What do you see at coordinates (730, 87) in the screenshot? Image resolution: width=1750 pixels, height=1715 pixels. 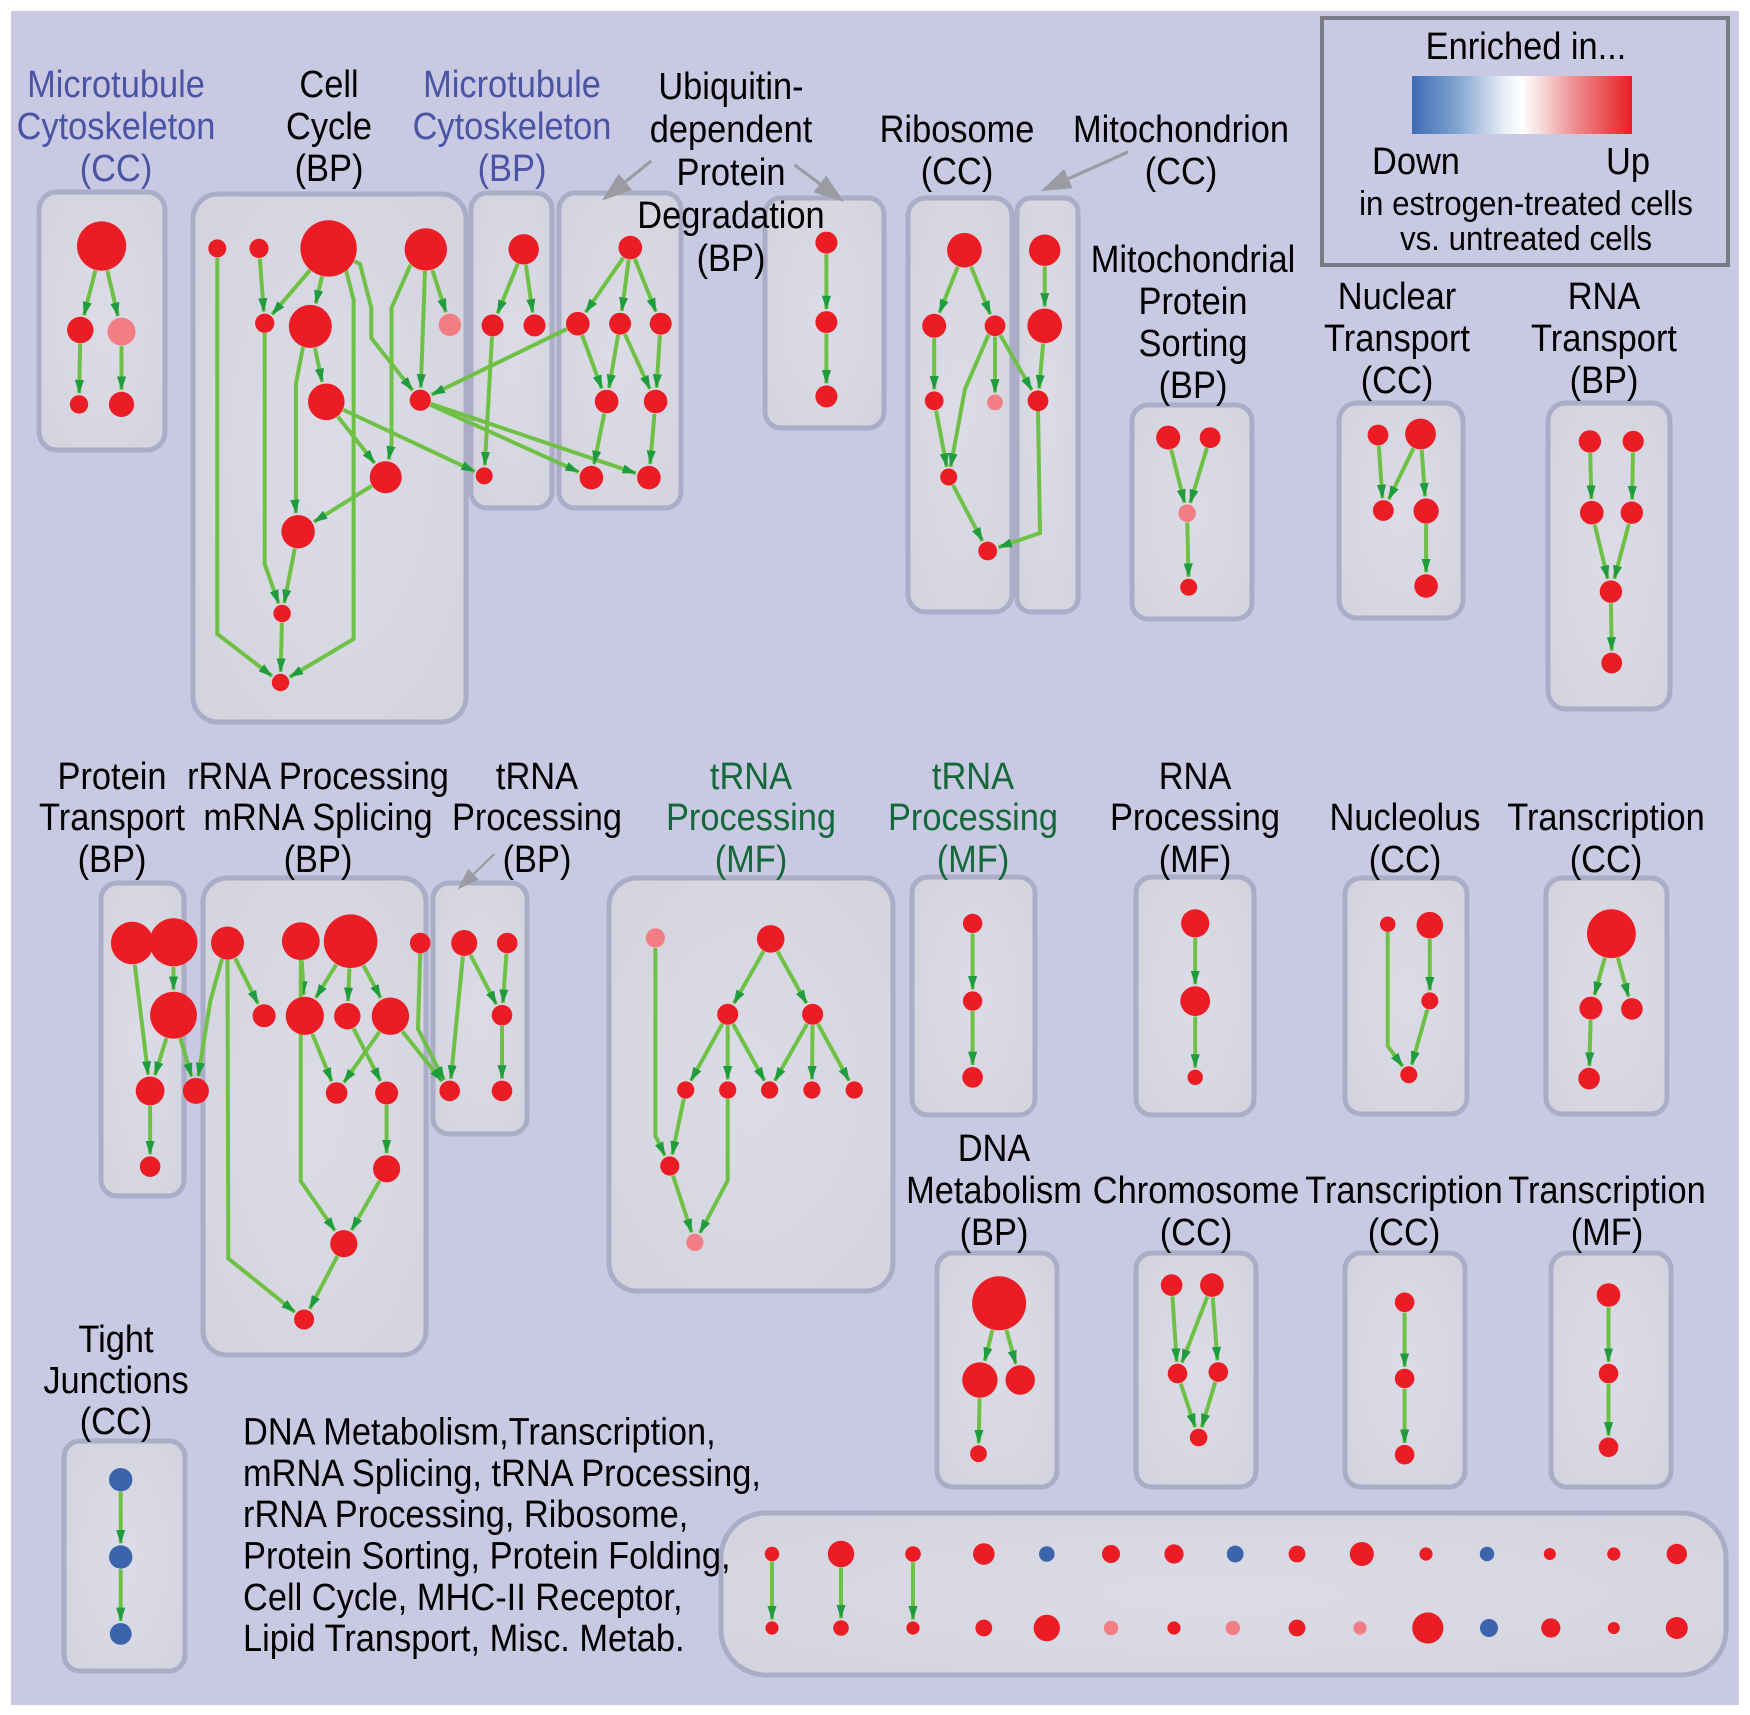 I see `svg-text: Ubiquitin-` at bounding box center [730, 87].